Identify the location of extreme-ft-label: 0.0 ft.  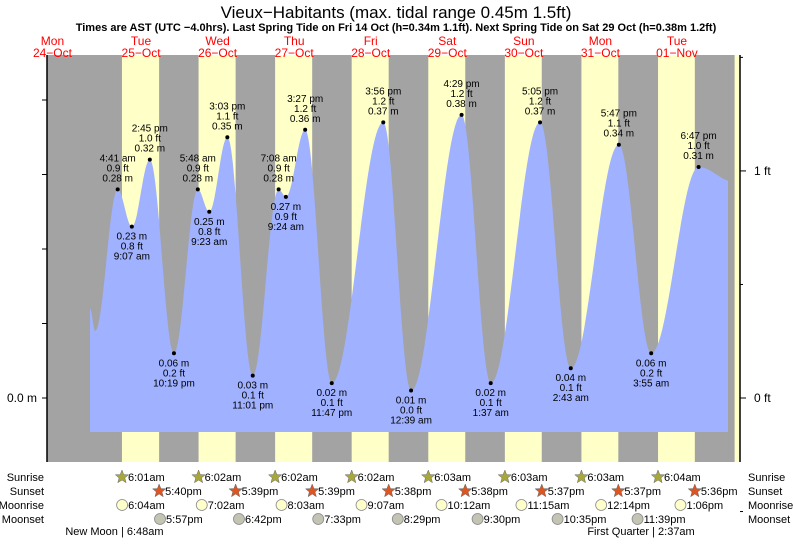
(411, 411).